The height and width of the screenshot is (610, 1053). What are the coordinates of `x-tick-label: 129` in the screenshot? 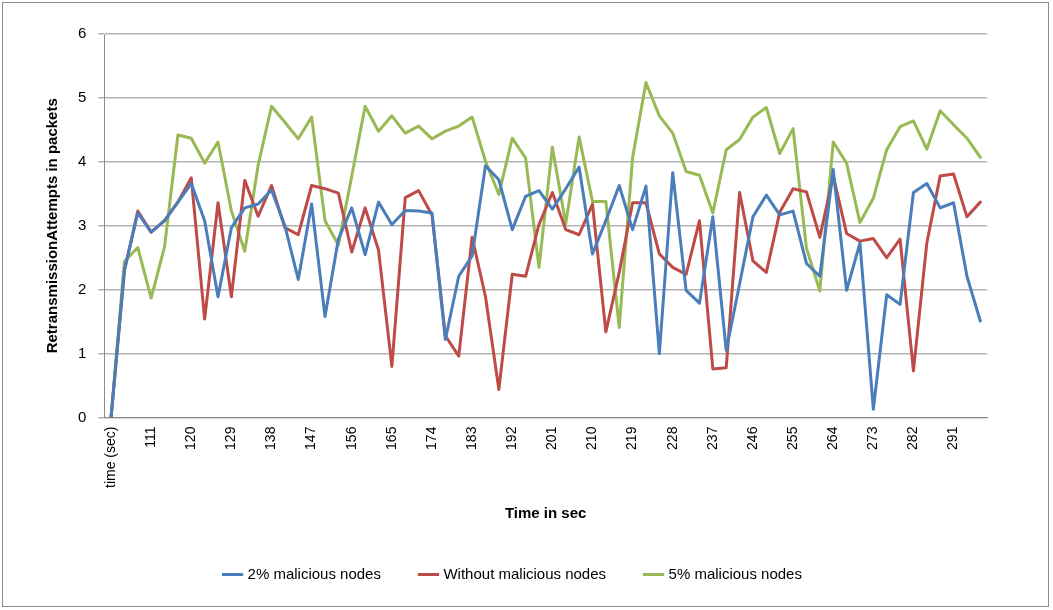 It's located at (230, 438).